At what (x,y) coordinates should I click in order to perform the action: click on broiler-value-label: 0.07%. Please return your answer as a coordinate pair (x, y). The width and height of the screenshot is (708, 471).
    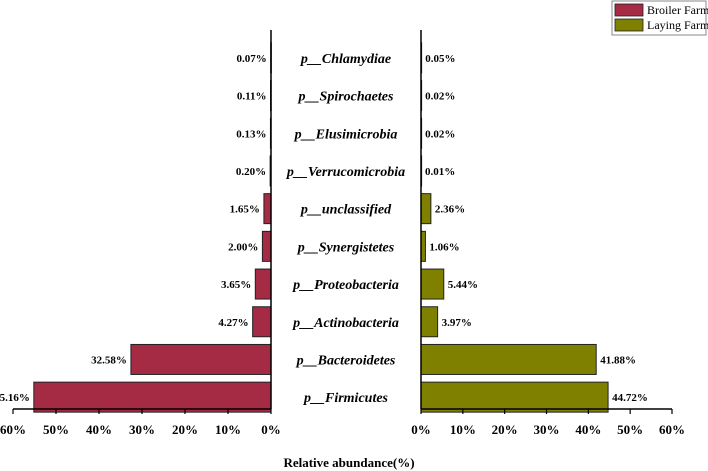
    Looking at the image, I should click on (251, 59).